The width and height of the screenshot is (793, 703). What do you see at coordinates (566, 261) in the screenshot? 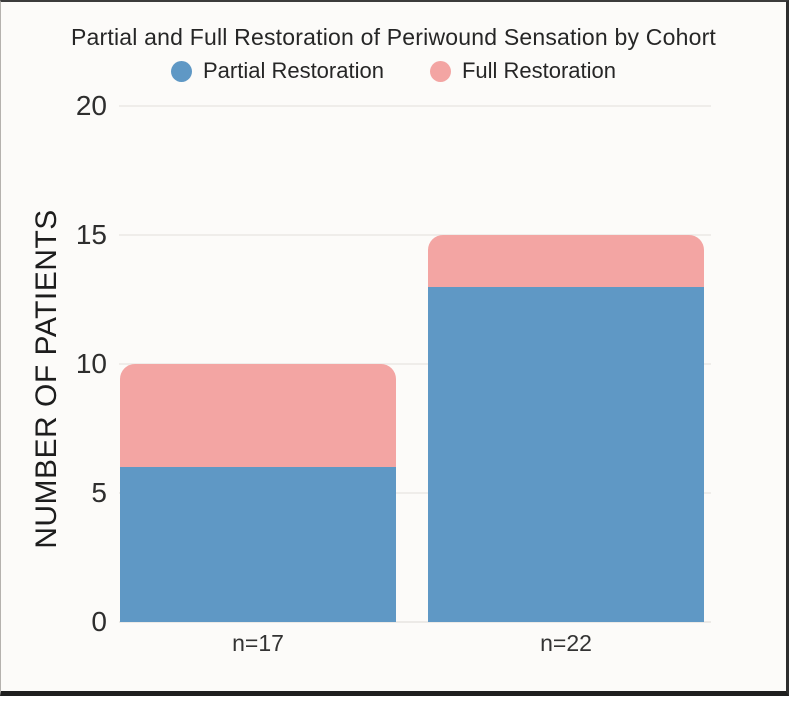
I see `bar-n22-full-segment` at bounding box center [566, 261].